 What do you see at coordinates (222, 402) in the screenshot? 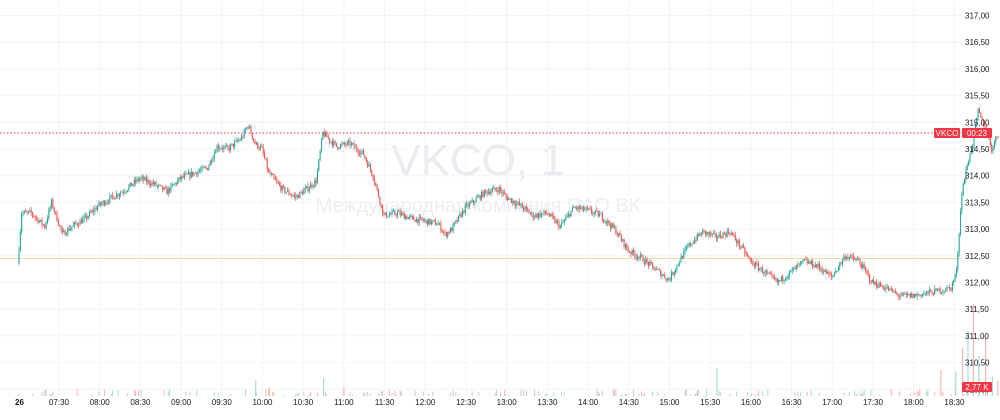
I see `x-tick-label: 09:30` at bounding box center [222, 402].